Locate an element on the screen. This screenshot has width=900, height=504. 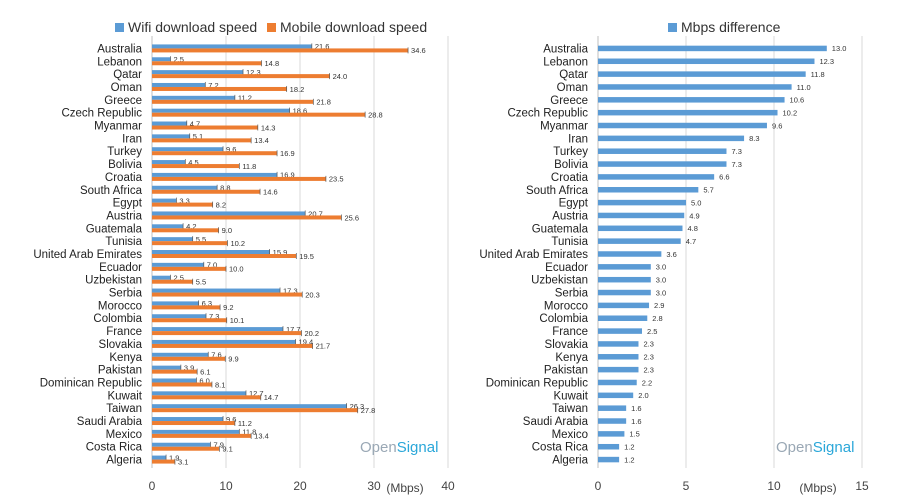
value-label: 6.6 is located at coordinates (724, 177).